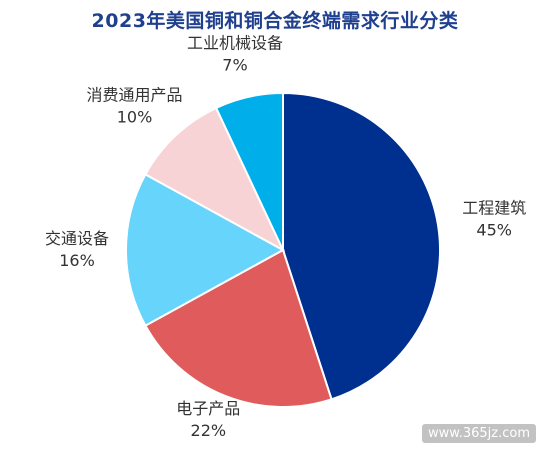  Describe the element at coordinates (77, 238) in the screenshot. I see `slice-label-3: 交通设备` at that location.